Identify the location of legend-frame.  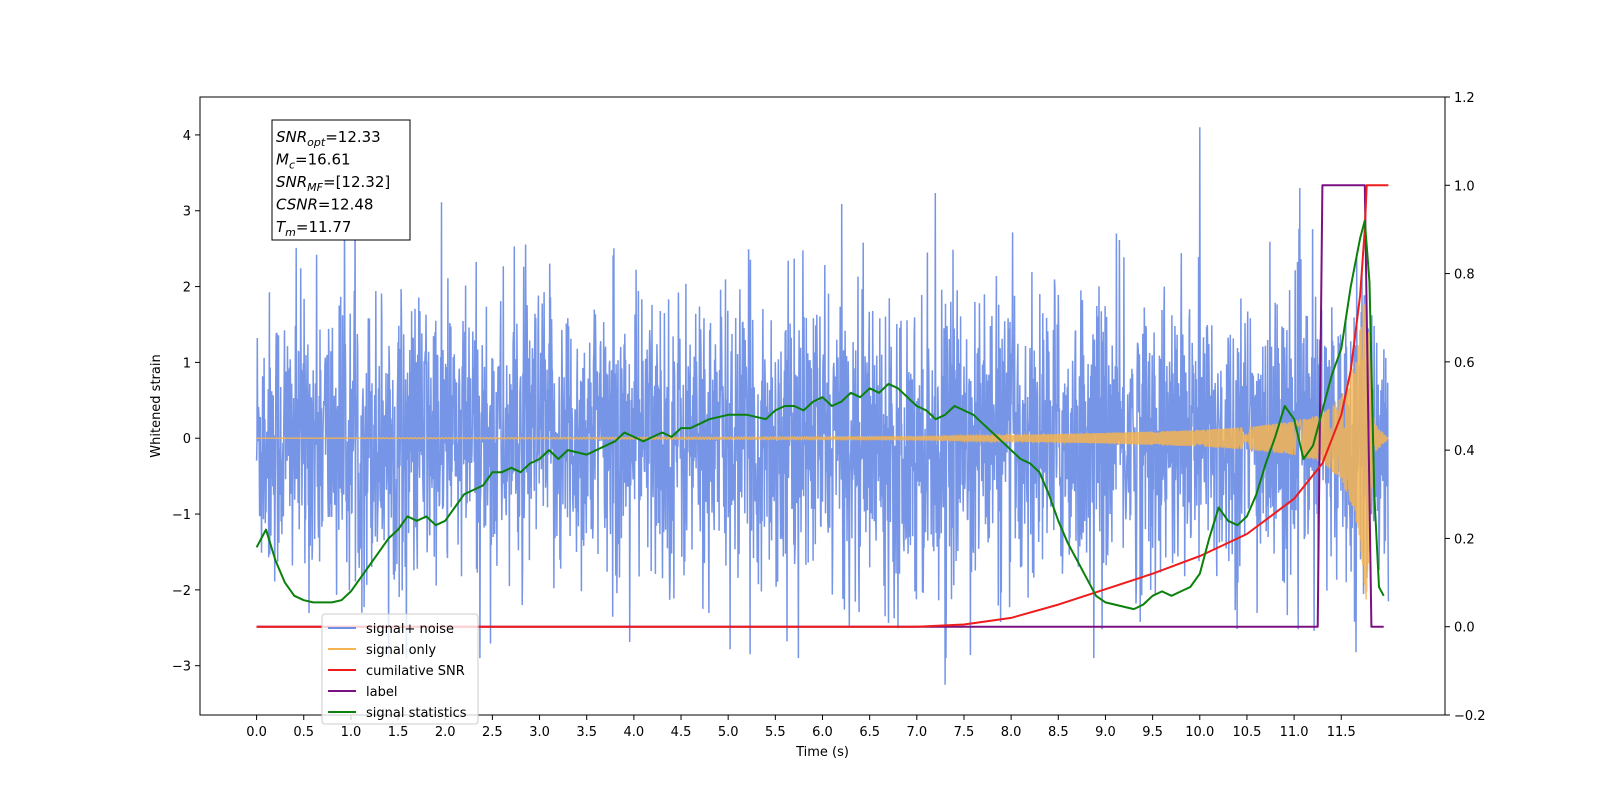
(400, 669).